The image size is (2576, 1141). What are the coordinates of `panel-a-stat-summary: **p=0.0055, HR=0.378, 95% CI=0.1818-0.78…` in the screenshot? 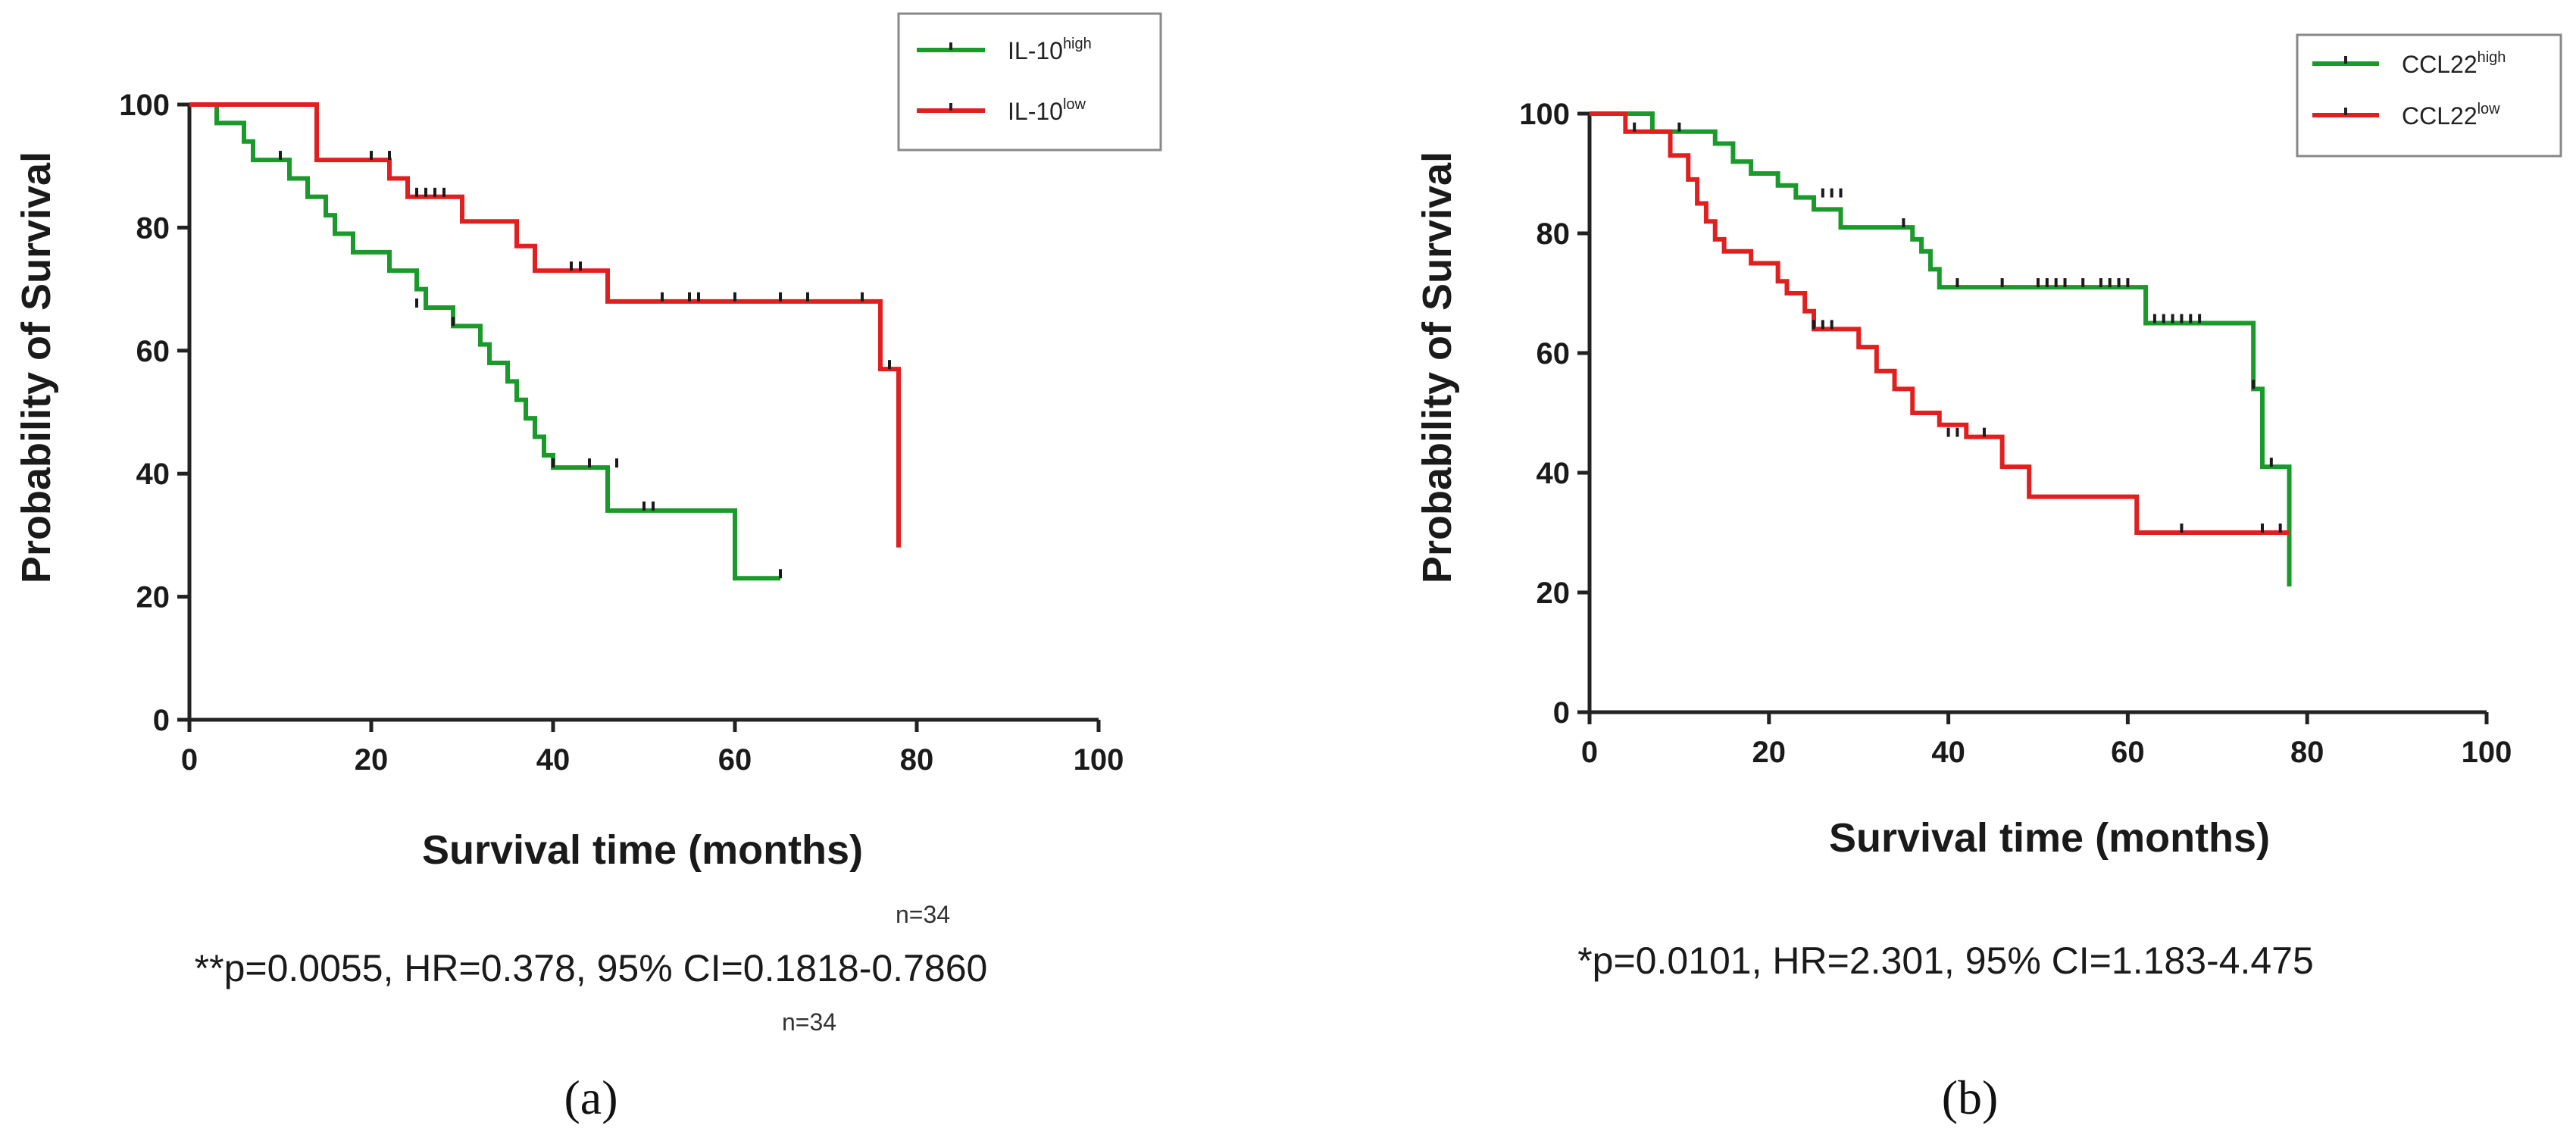 It's located at (591, 968).